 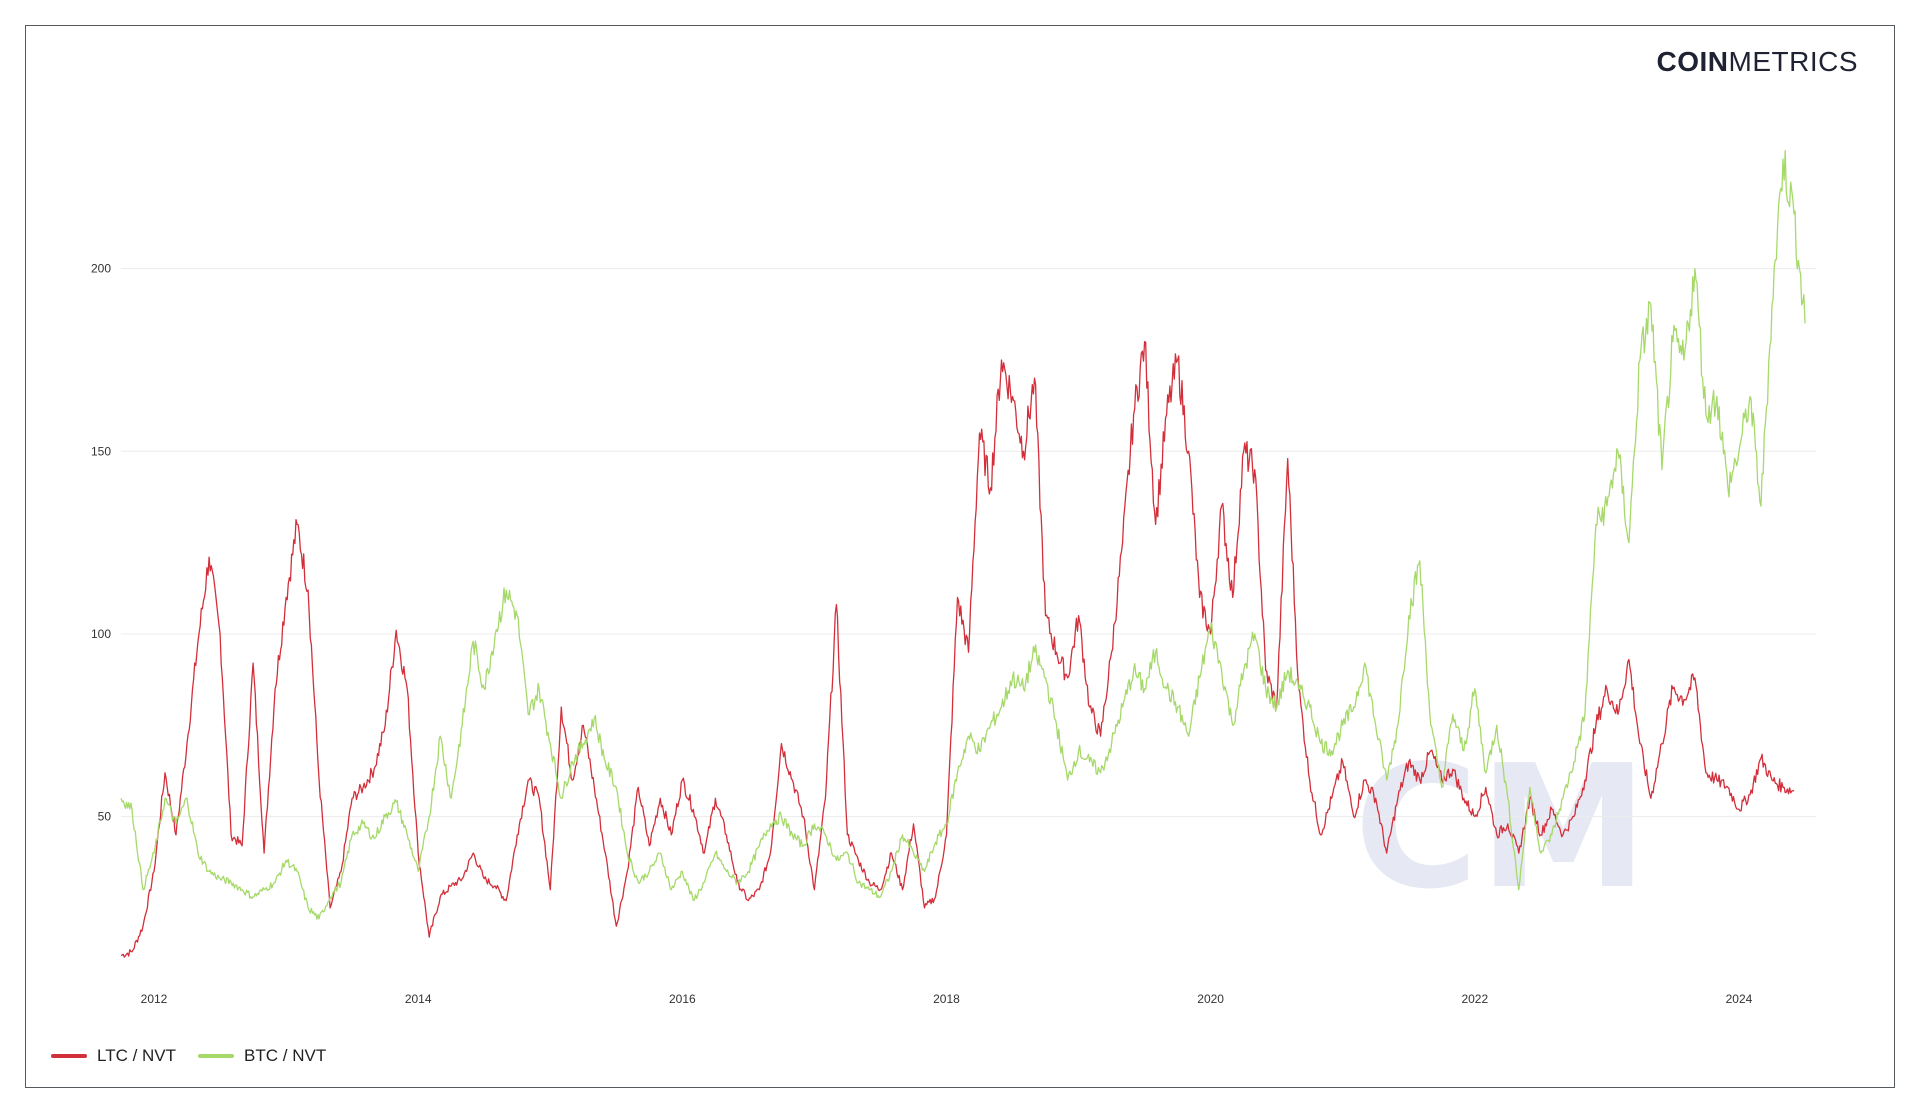 What do you see at coordinates (216, 1056) in the screenshot?
I see `legend-swatch-btc` at bounding box center [216, 1056].